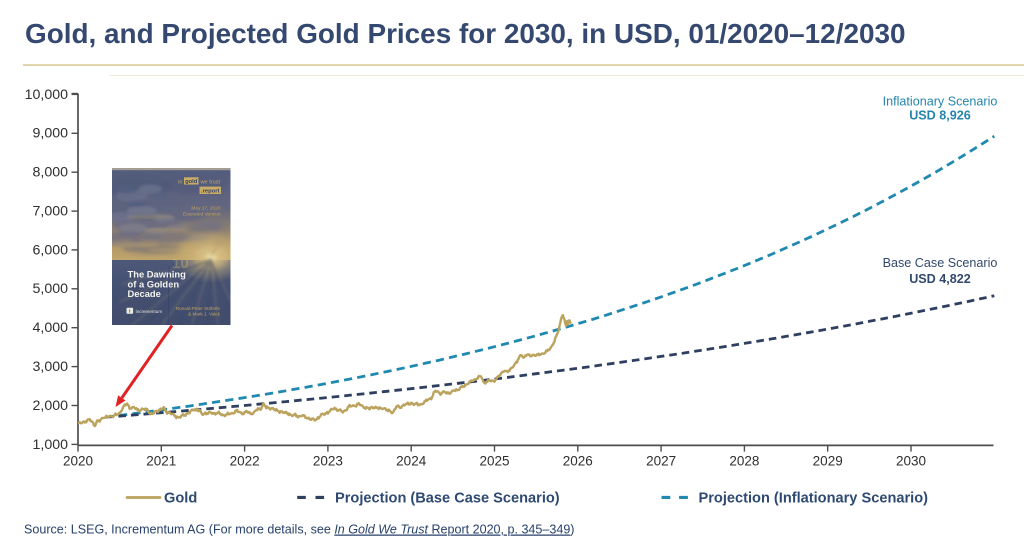 The image size is (1024, 543). Describe the element at coordinates (180, 498) in the screenshot. I see `svg-text: Gold` at that location.